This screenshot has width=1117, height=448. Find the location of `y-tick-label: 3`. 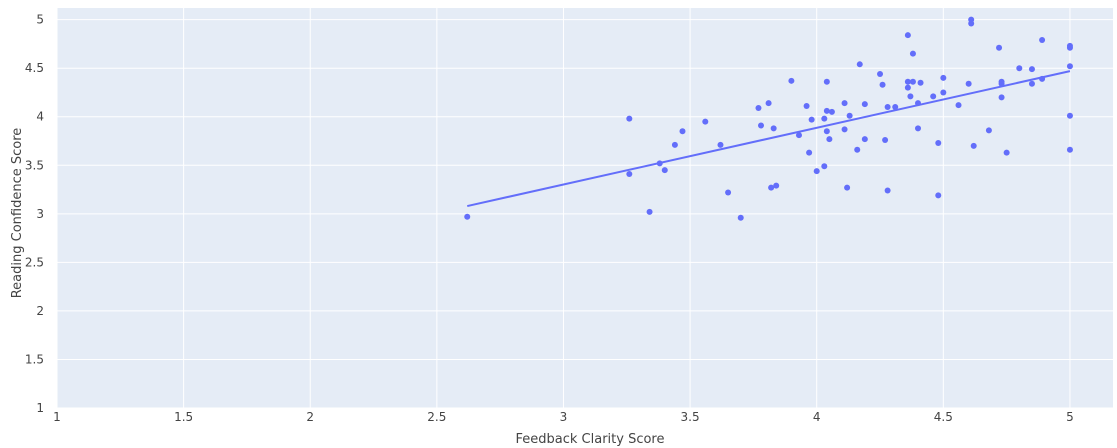

y-tick-label: 3 is located at coordinates (40, 214).